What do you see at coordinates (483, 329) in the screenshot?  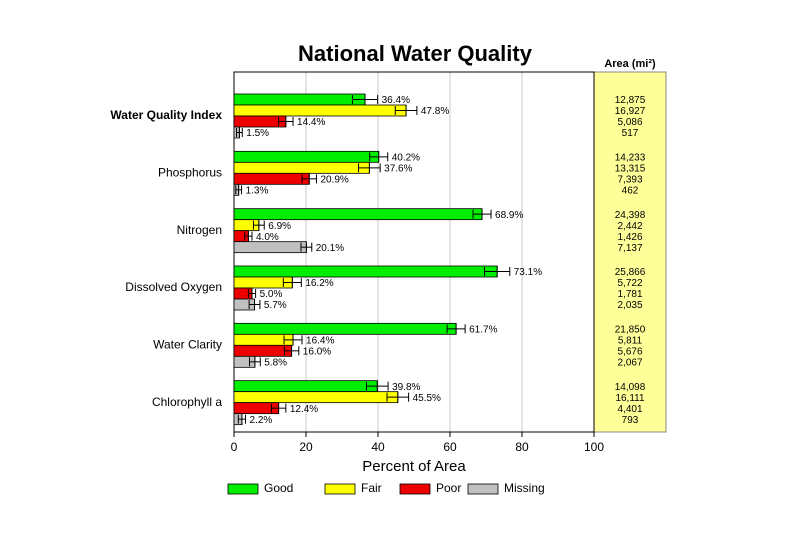 I see `value-label: 61.7%` at bounding box center [483, 329].